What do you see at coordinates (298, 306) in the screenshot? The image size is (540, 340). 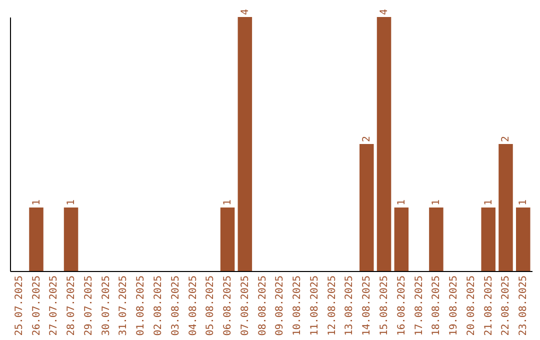 I see `x-tick-label: 10.08.2025` at bounding box center [298, 306].